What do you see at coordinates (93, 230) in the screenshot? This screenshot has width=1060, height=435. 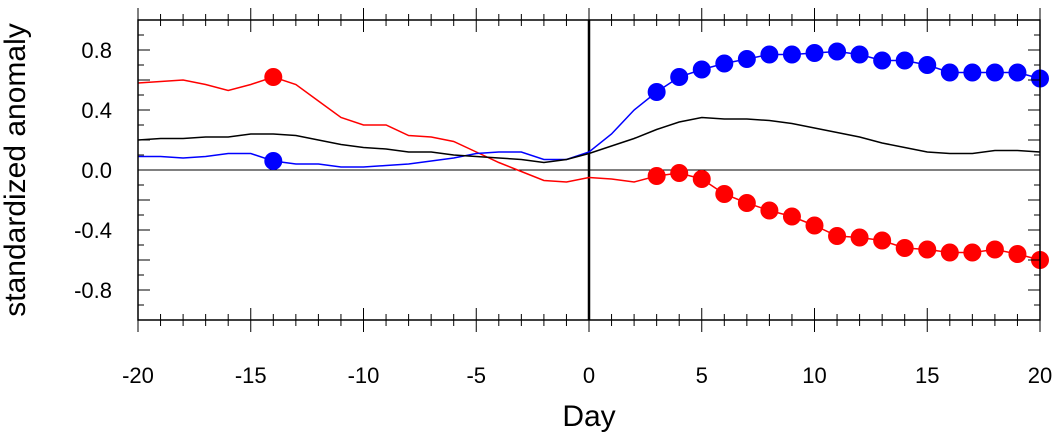 I see `y-tick-label: -0.4` at bounding box center [93, 230].